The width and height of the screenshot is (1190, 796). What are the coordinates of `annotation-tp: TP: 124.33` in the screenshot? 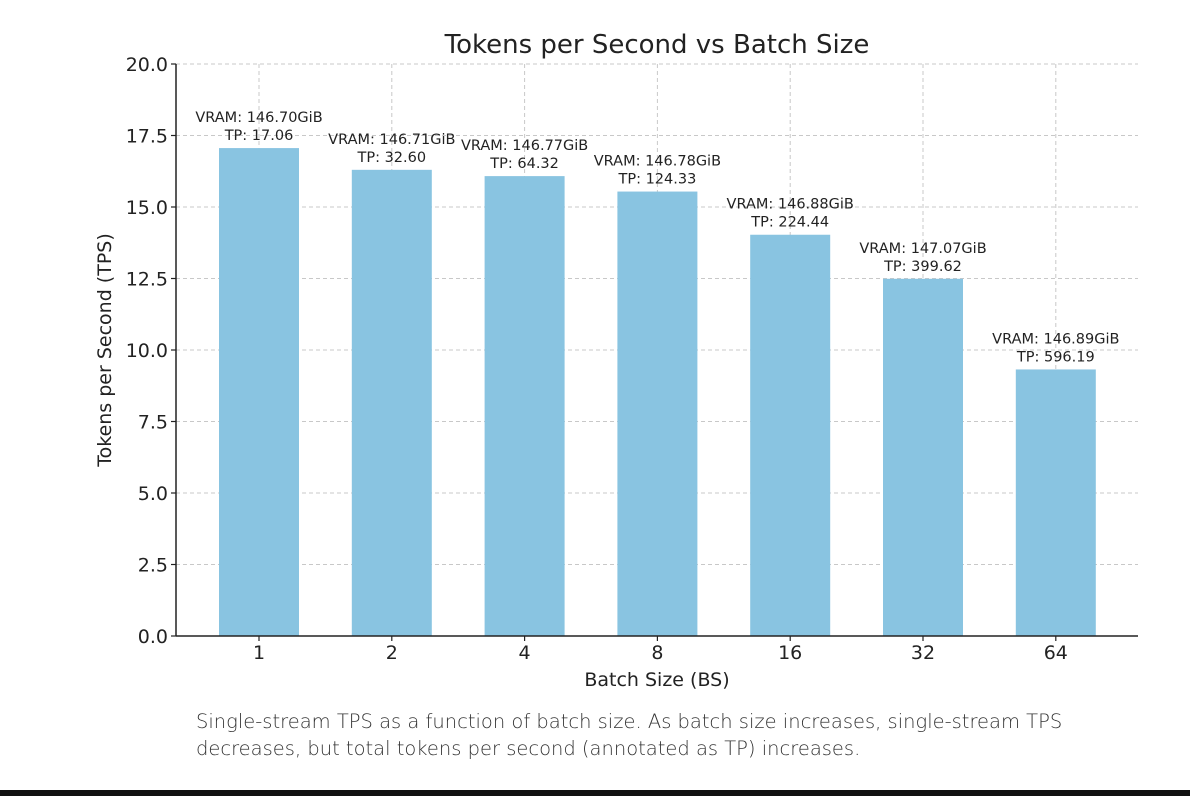 It's located at (656, 180).